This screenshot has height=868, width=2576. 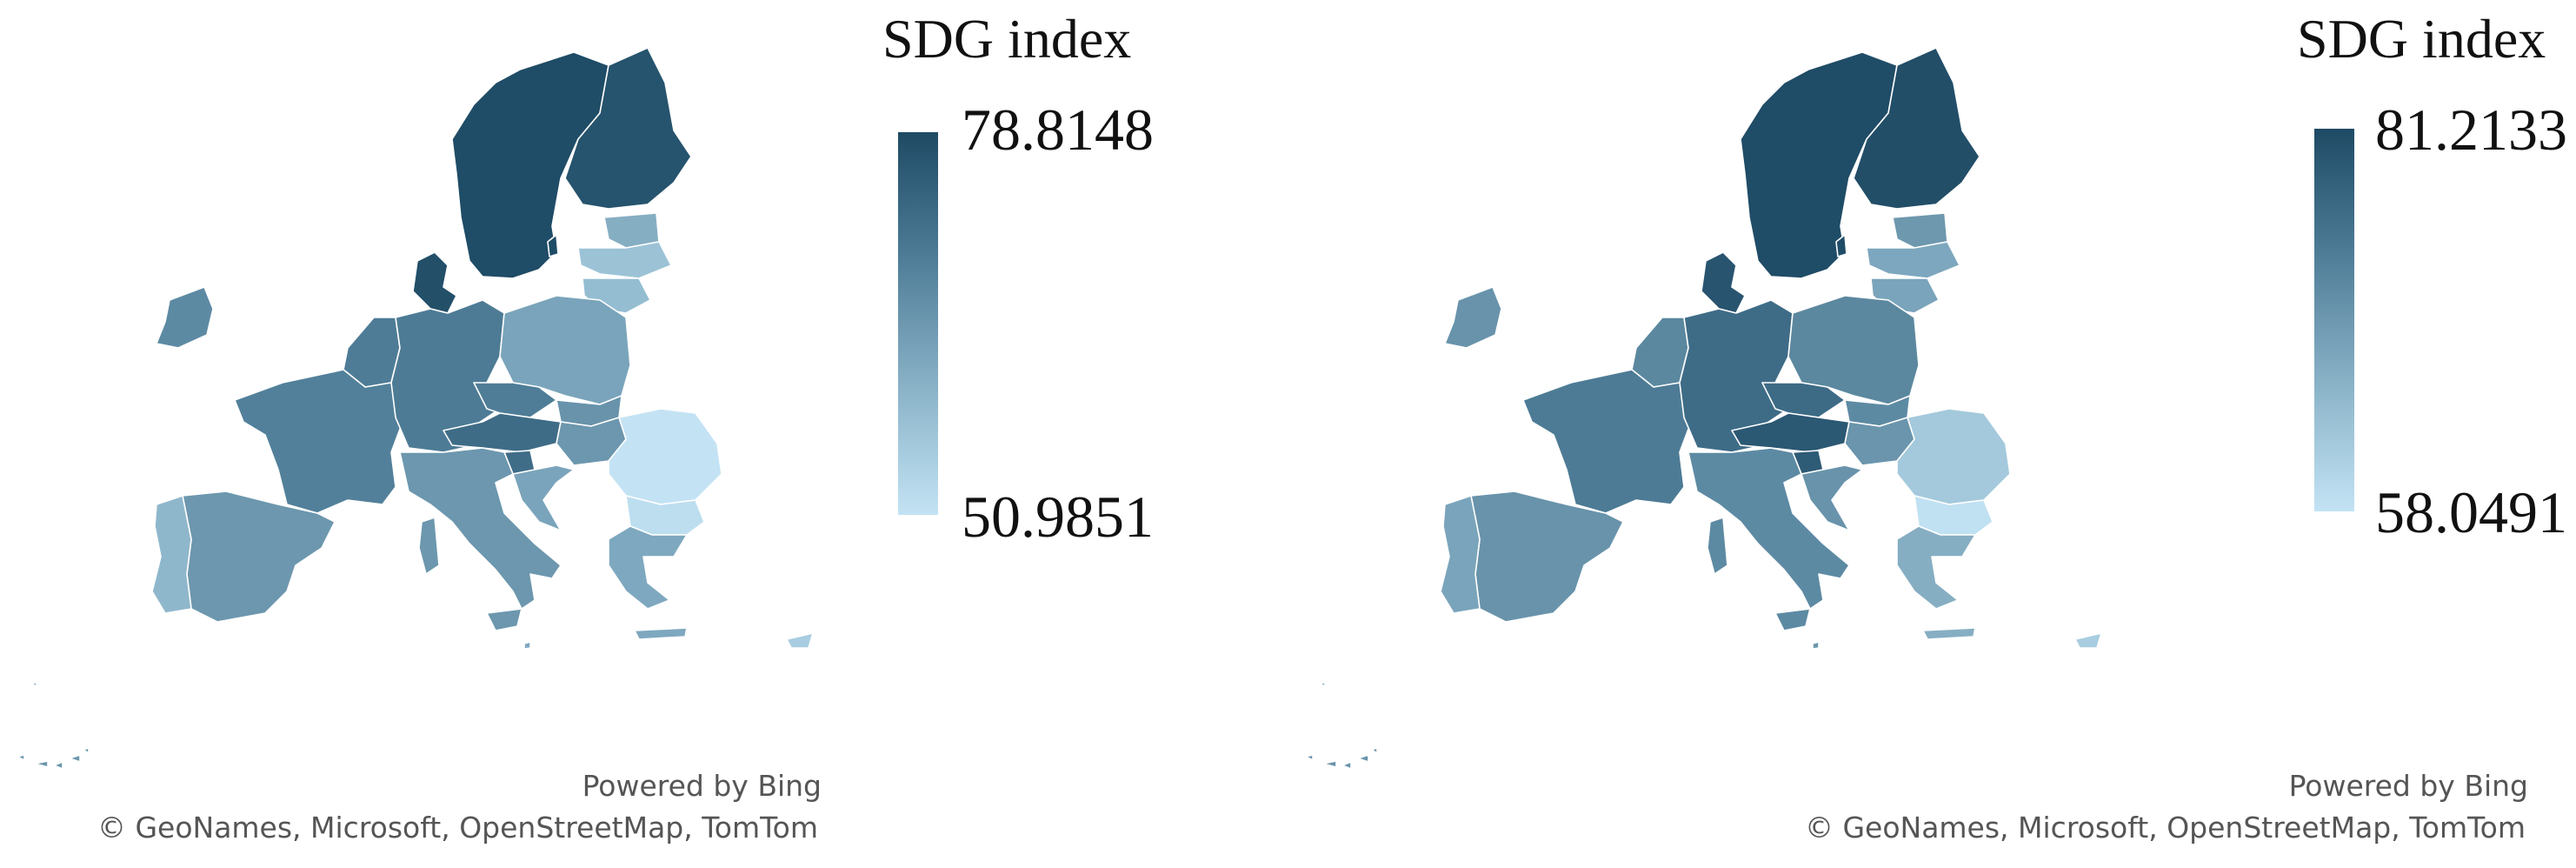 I want to click on legend-min-value: 50.9851, so click(x=1058, y=517).